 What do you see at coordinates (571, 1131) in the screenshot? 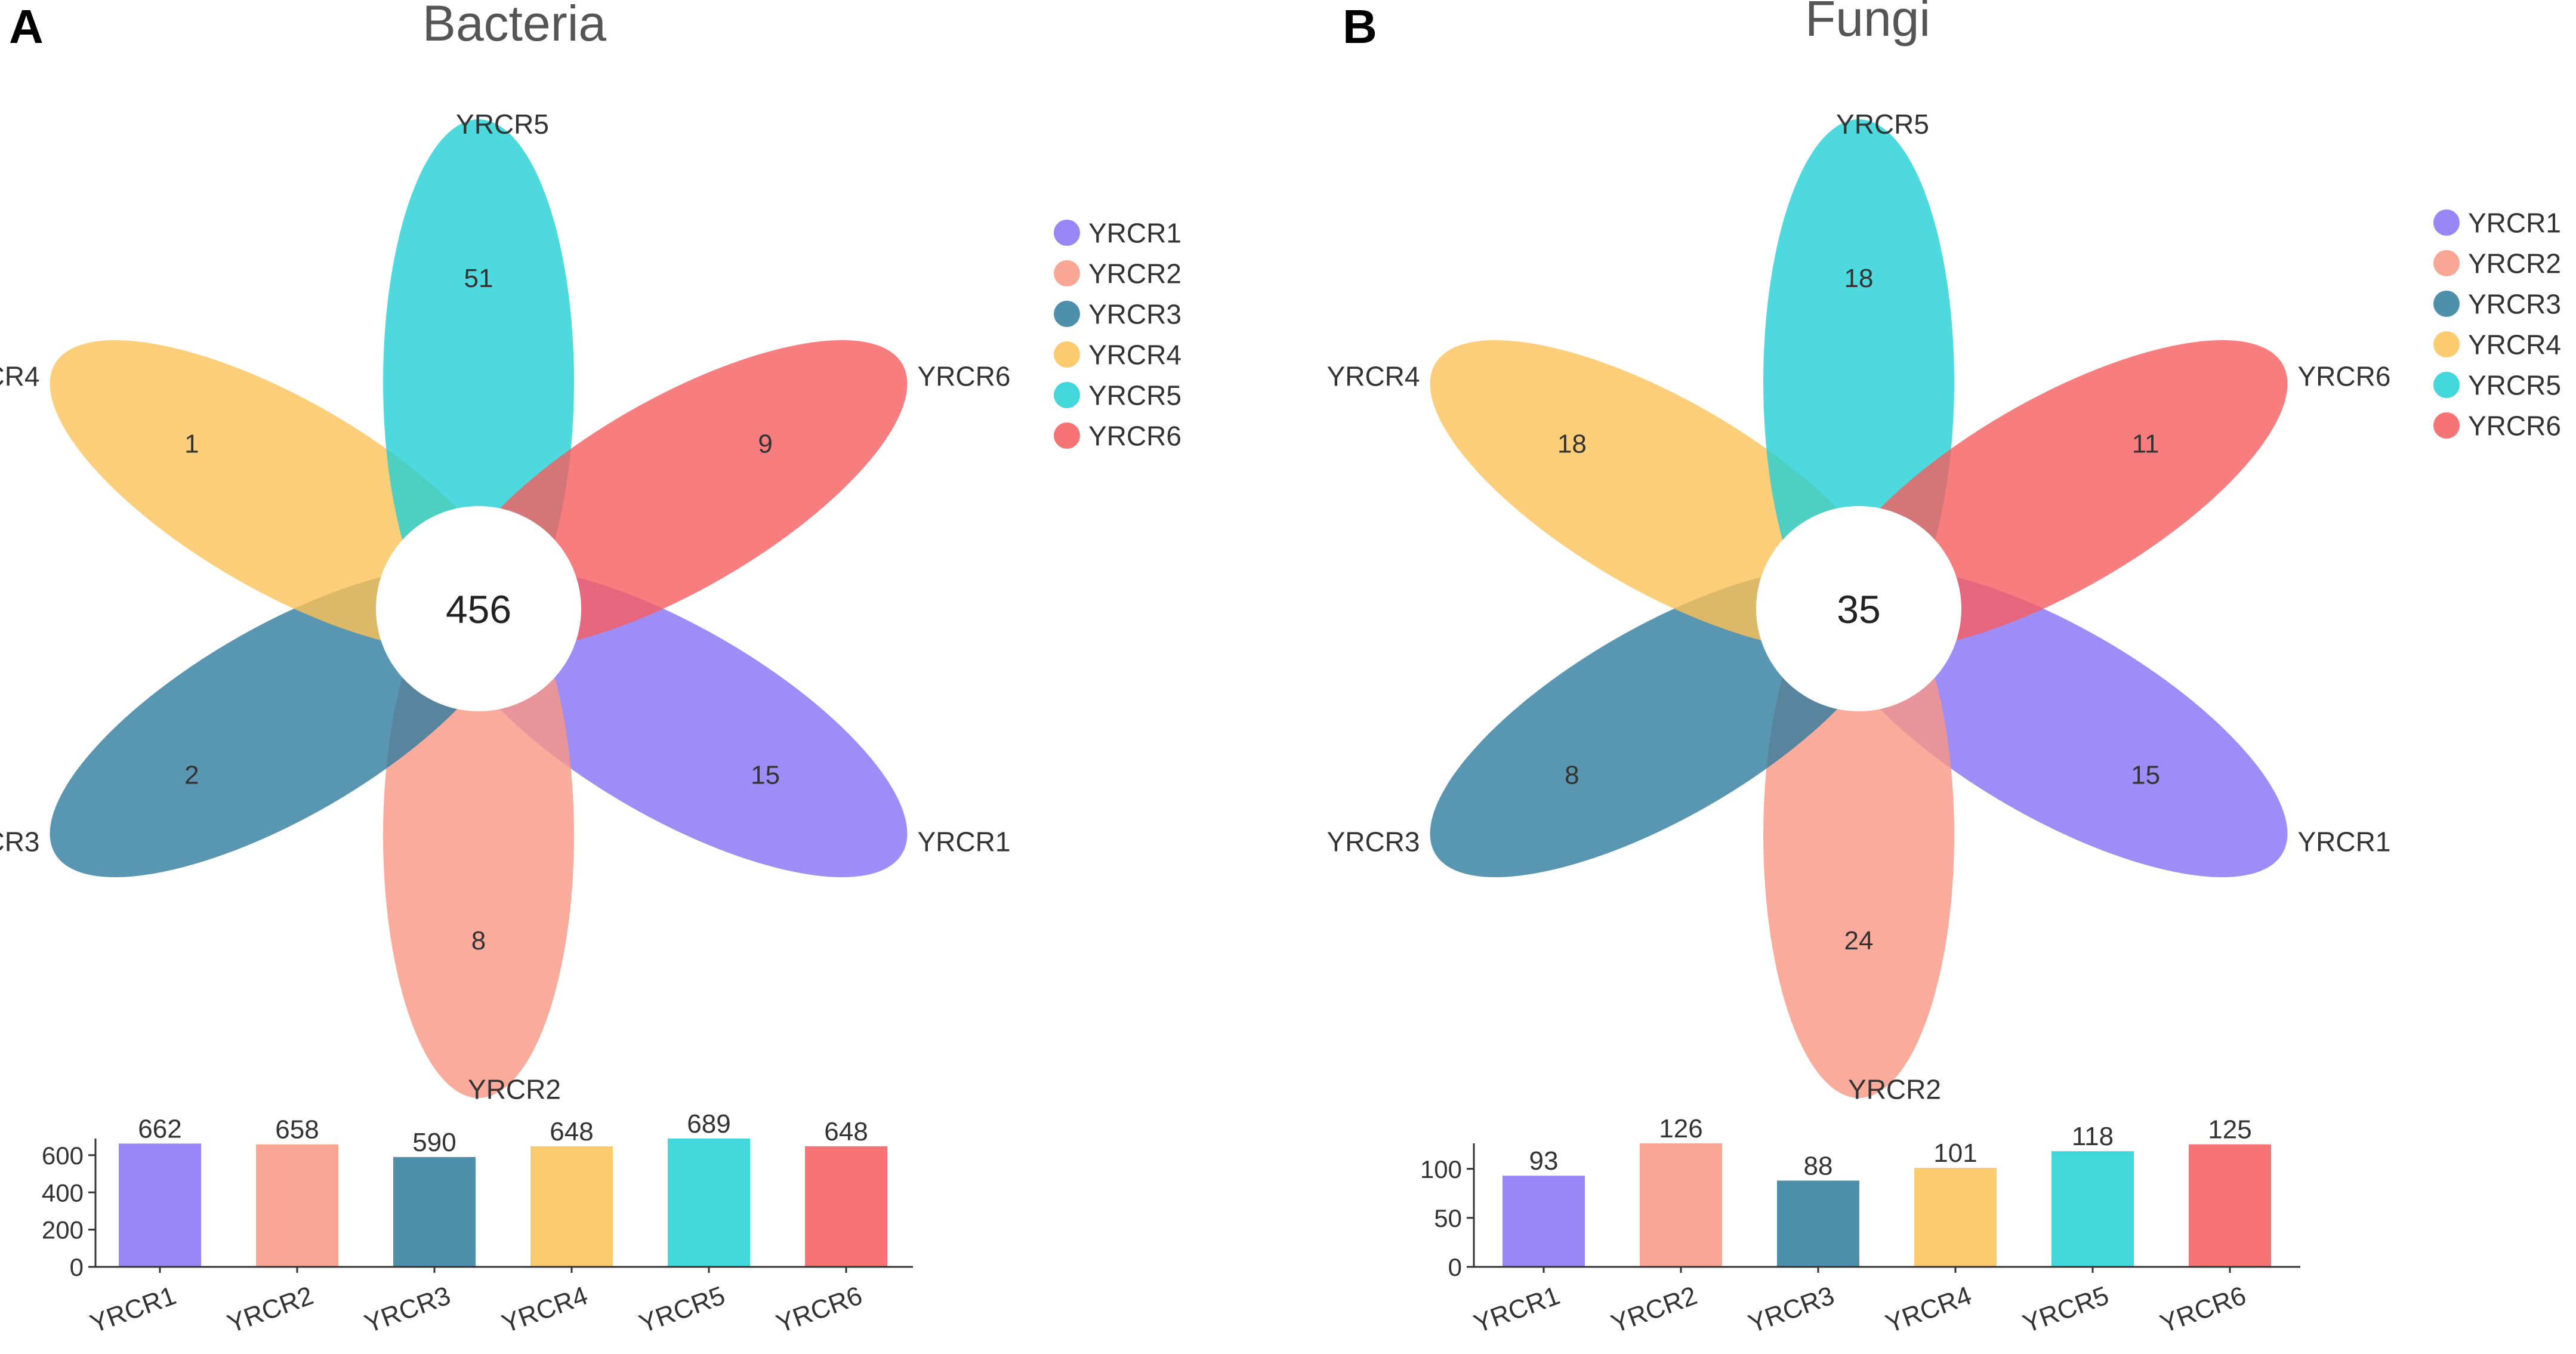
I see `bar-value-label: 648` at bounding box center [571, 1131].